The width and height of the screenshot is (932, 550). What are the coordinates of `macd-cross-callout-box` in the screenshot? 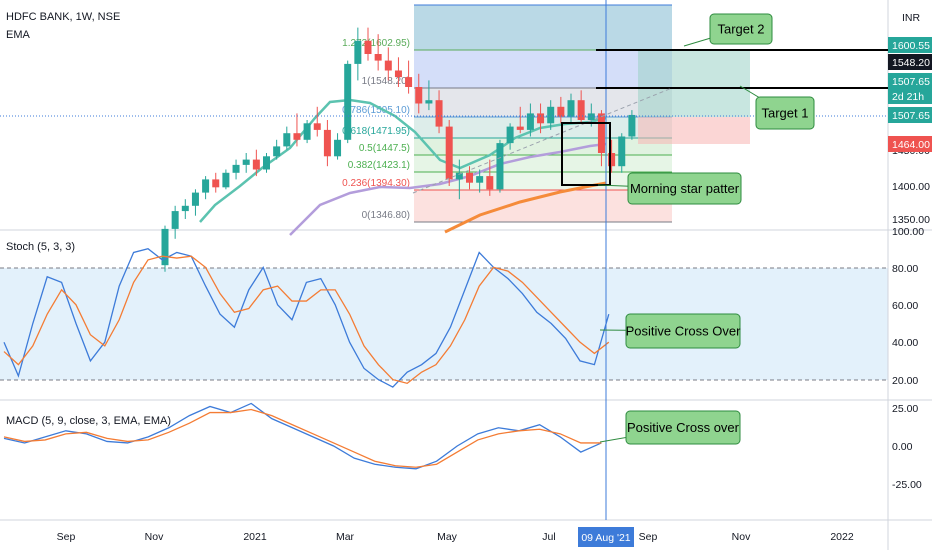 It's located at (683, 427).